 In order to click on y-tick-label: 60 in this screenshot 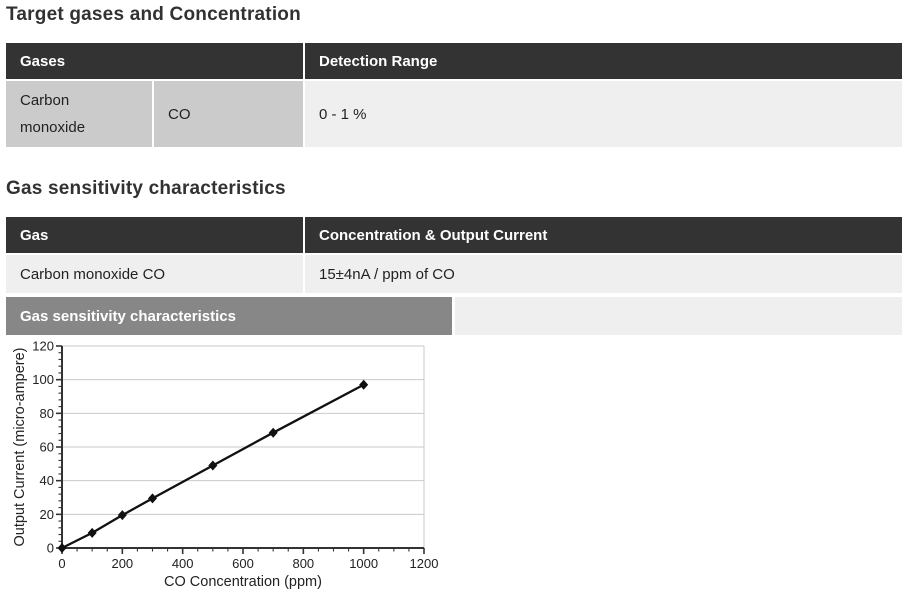, I will do `click(47, 447)`.